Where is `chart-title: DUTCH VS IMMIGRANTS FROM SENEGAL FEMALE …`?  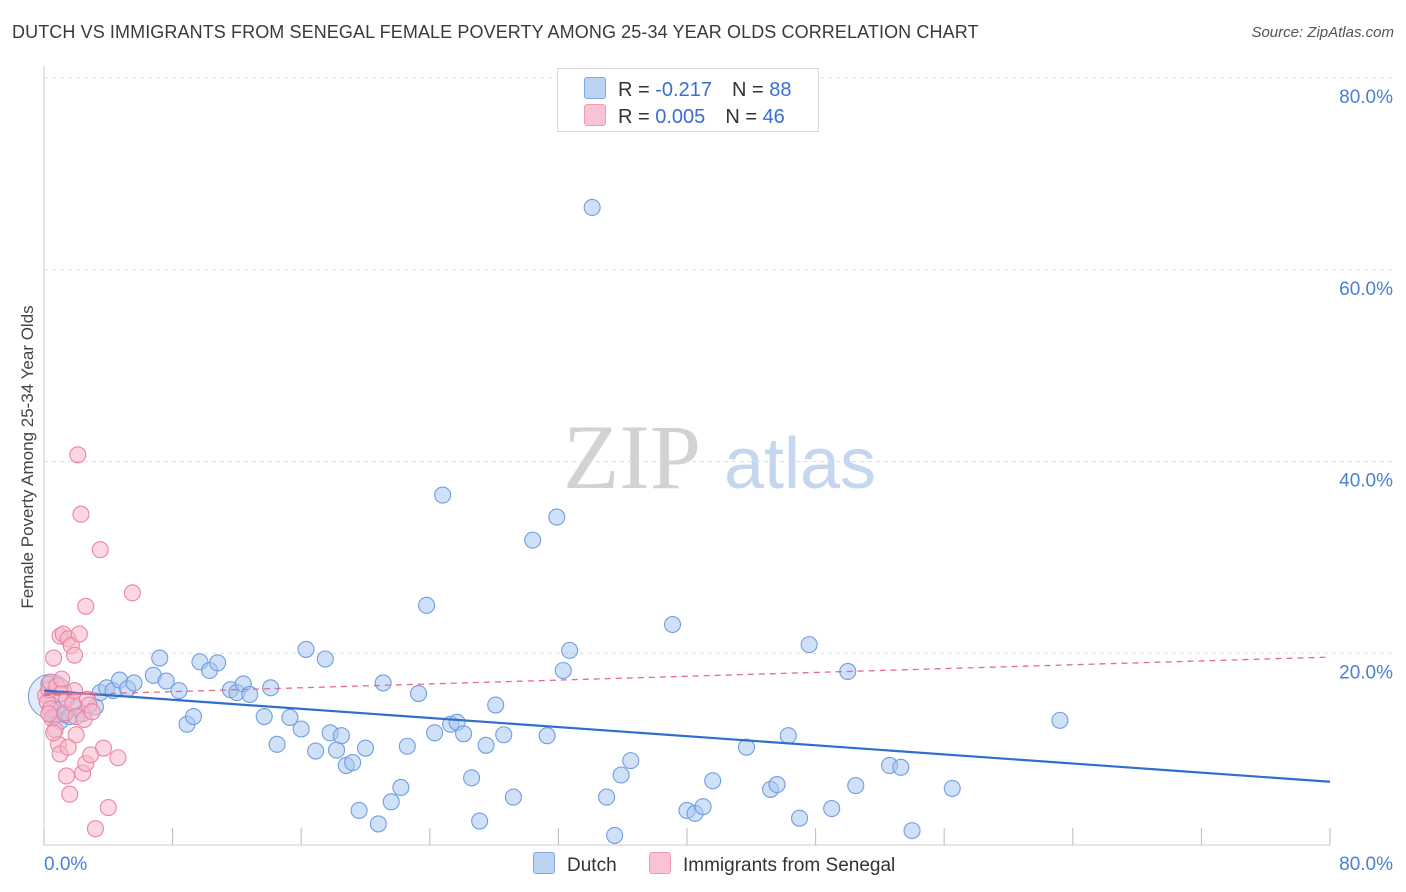
chart-title: DUTCH VS IMMIGRANTS FROM SENEGAL FEMALE … is located at coordinates (495, 32).